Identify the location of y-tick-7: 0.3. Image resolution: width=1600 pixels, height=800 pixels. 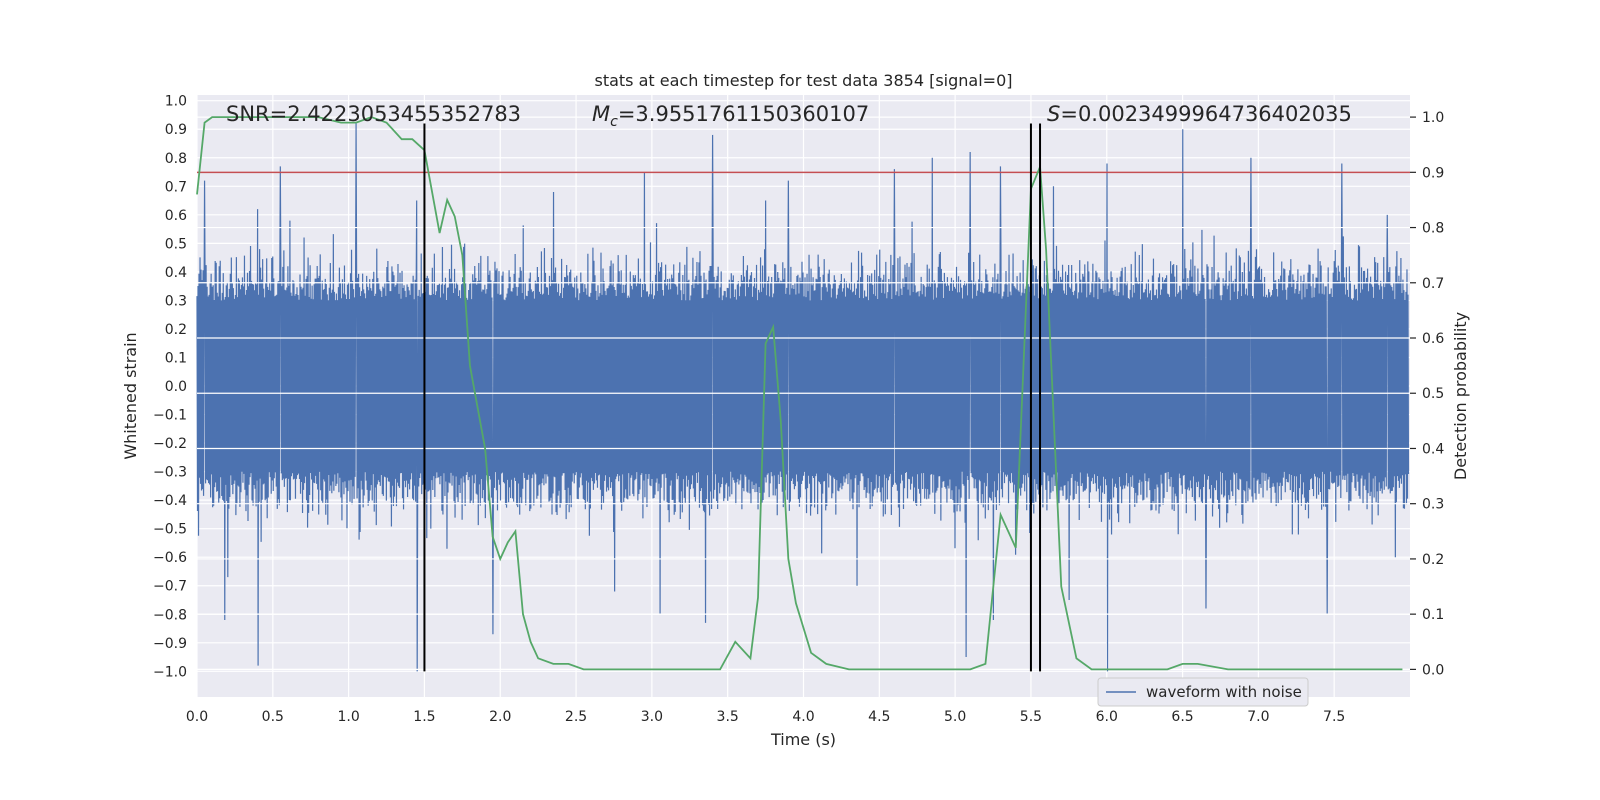
(176, 301).